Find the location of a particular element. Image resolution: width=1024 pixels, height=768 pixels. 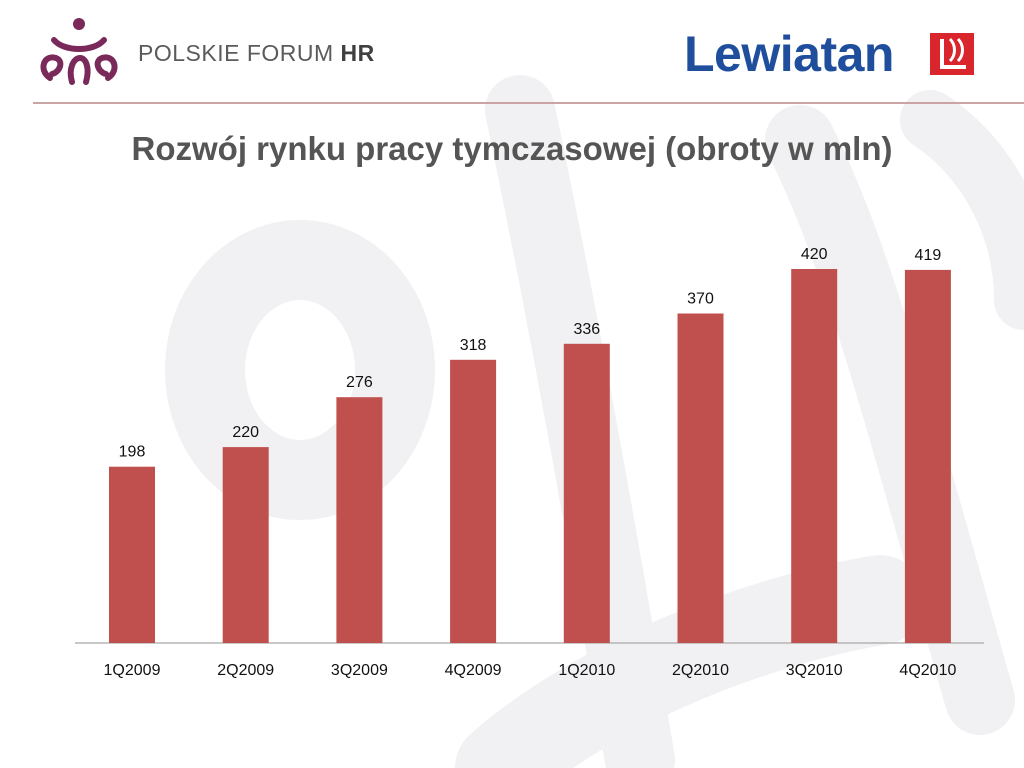

data-label-4Q2010: 419 is located at coordinates (928, 255).